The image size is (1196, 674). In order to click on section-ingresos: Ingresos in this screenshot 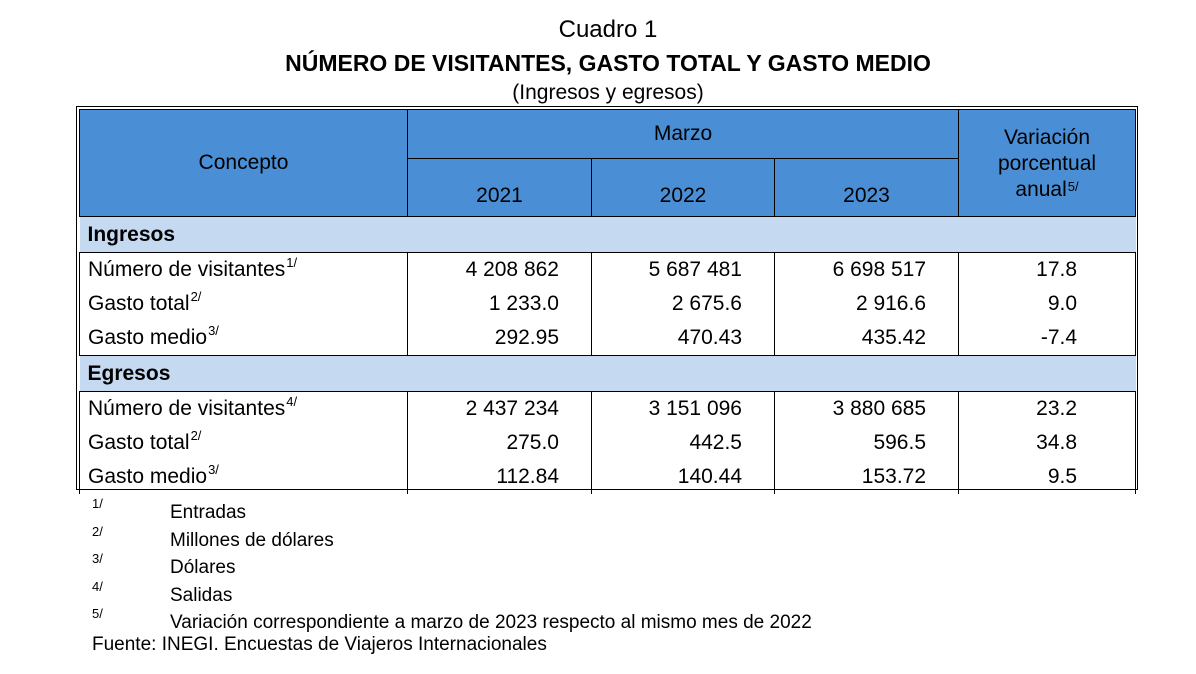, I will do `click(607, 234)`.